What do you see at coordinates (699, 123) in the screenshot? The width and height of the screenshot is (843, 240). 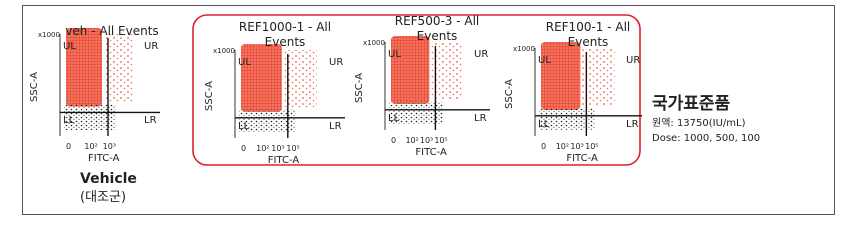 I see `reference-stock: 원액: 13750(IU/mL)` at bounding box center [699, 123].